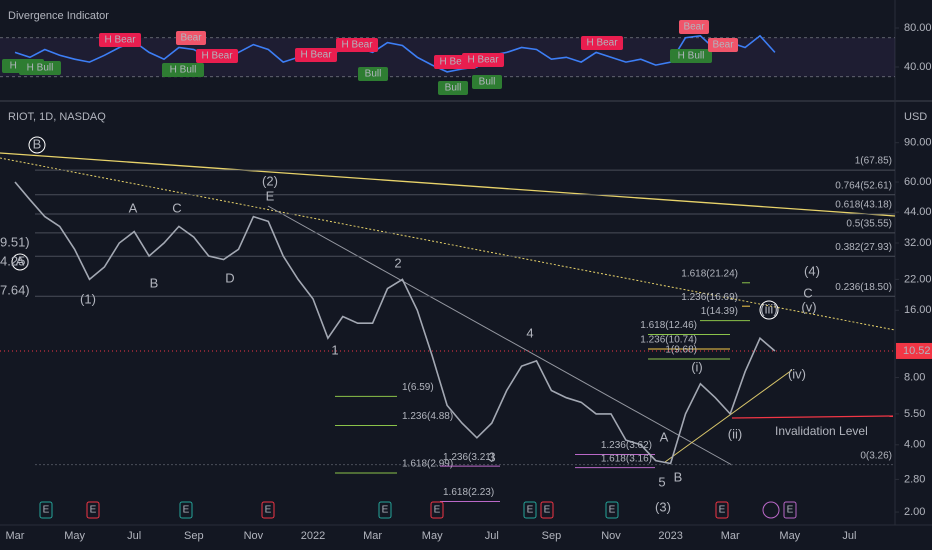 This screenshot has height=550, width=932. I want to click on wave-label: (iv), so click(797, 373).